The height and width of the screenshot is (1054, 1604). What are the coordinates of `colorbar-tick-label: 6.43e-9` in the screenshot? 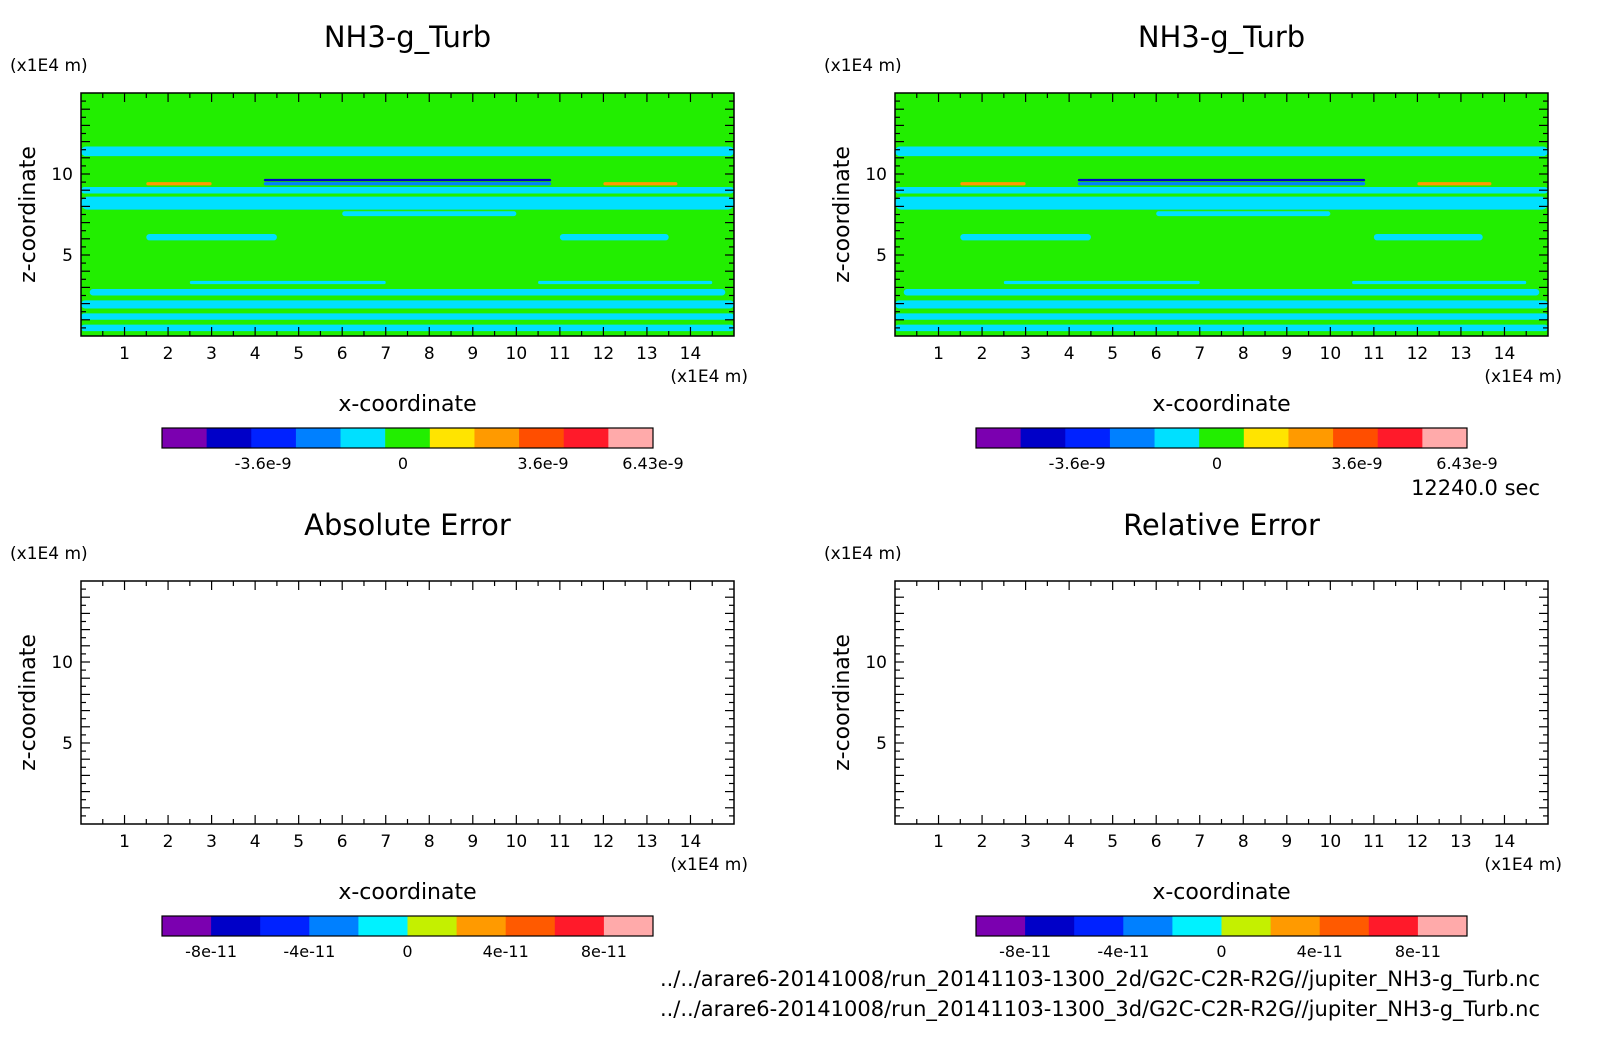 It's located at (652, 463).